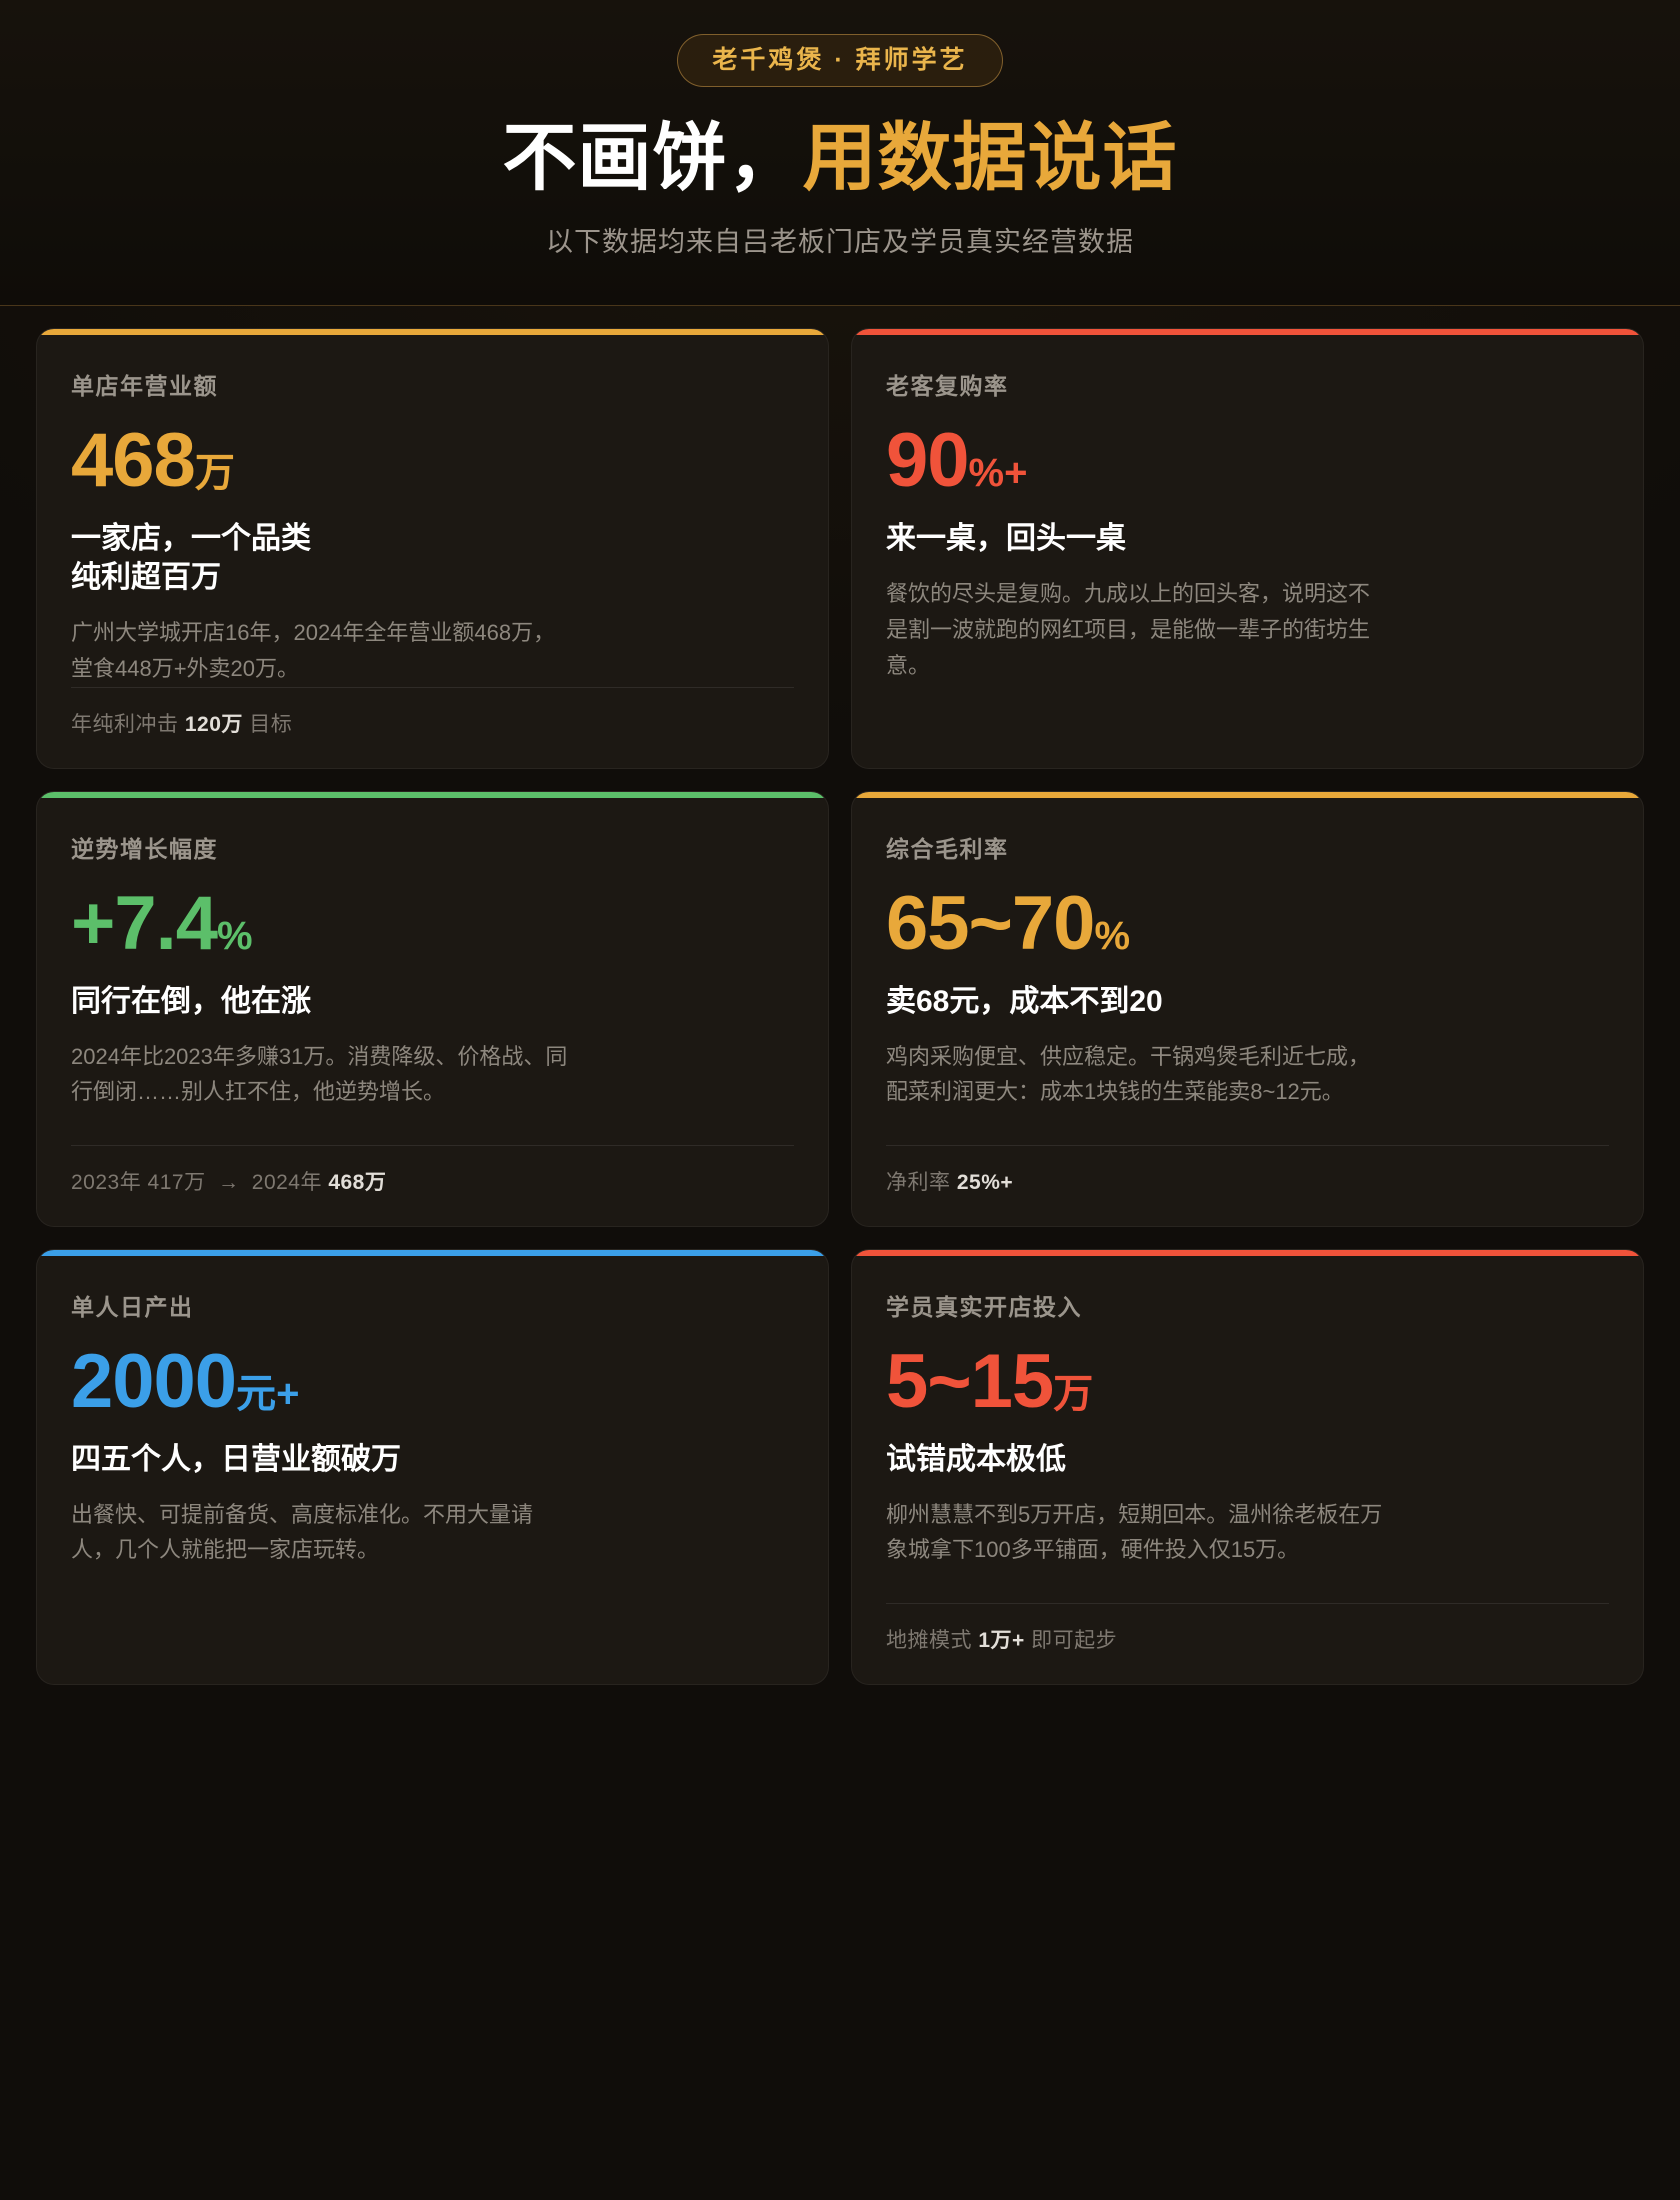  Describe the element at coordinates (191, 1001) in the screenshot. I see `card-headline: 同行在倒，他在涨` at that location.